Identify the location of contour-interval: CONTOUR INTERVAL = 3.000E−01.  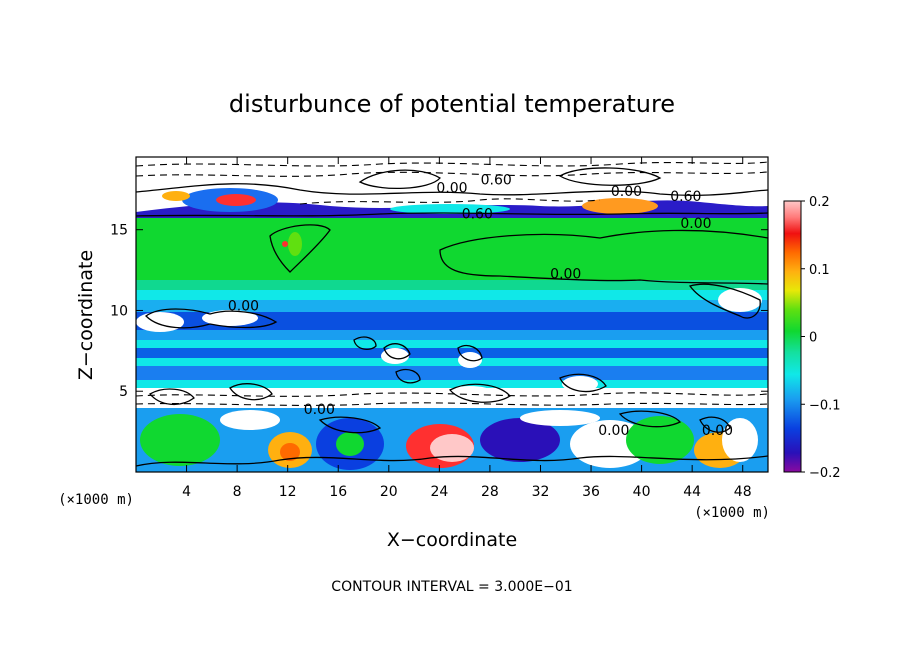
(451, 587).